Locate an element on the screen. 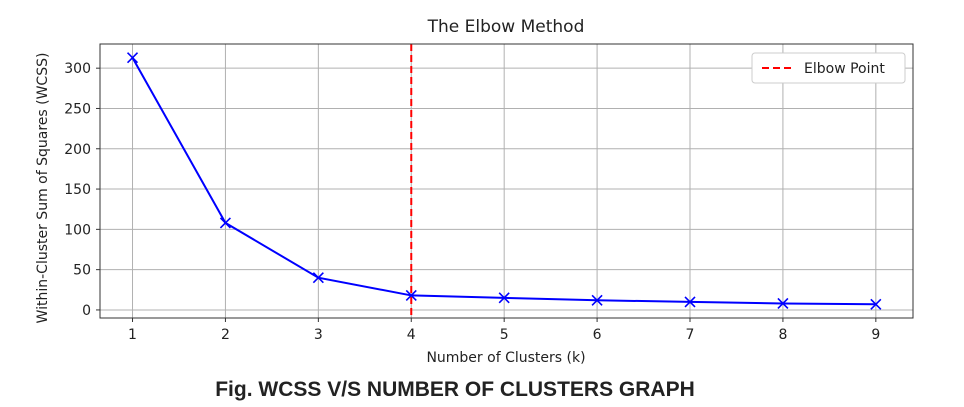  y-tick-label: 100 is located at coordinates (77, 230).